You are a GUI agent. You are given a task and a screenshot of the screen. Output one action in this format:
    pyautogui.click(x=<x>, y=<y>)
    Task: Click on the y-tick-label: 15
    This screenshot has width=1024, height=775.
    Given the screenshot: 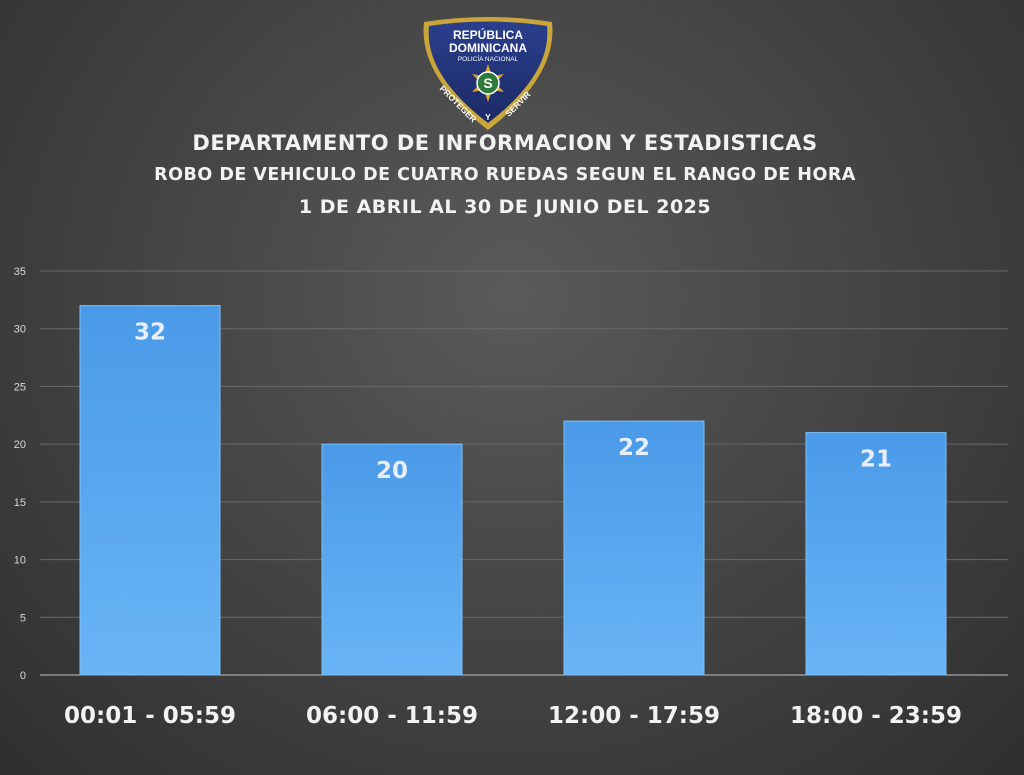 What is the action you would take?
    pyautogui.click(x=20, y=503)
    